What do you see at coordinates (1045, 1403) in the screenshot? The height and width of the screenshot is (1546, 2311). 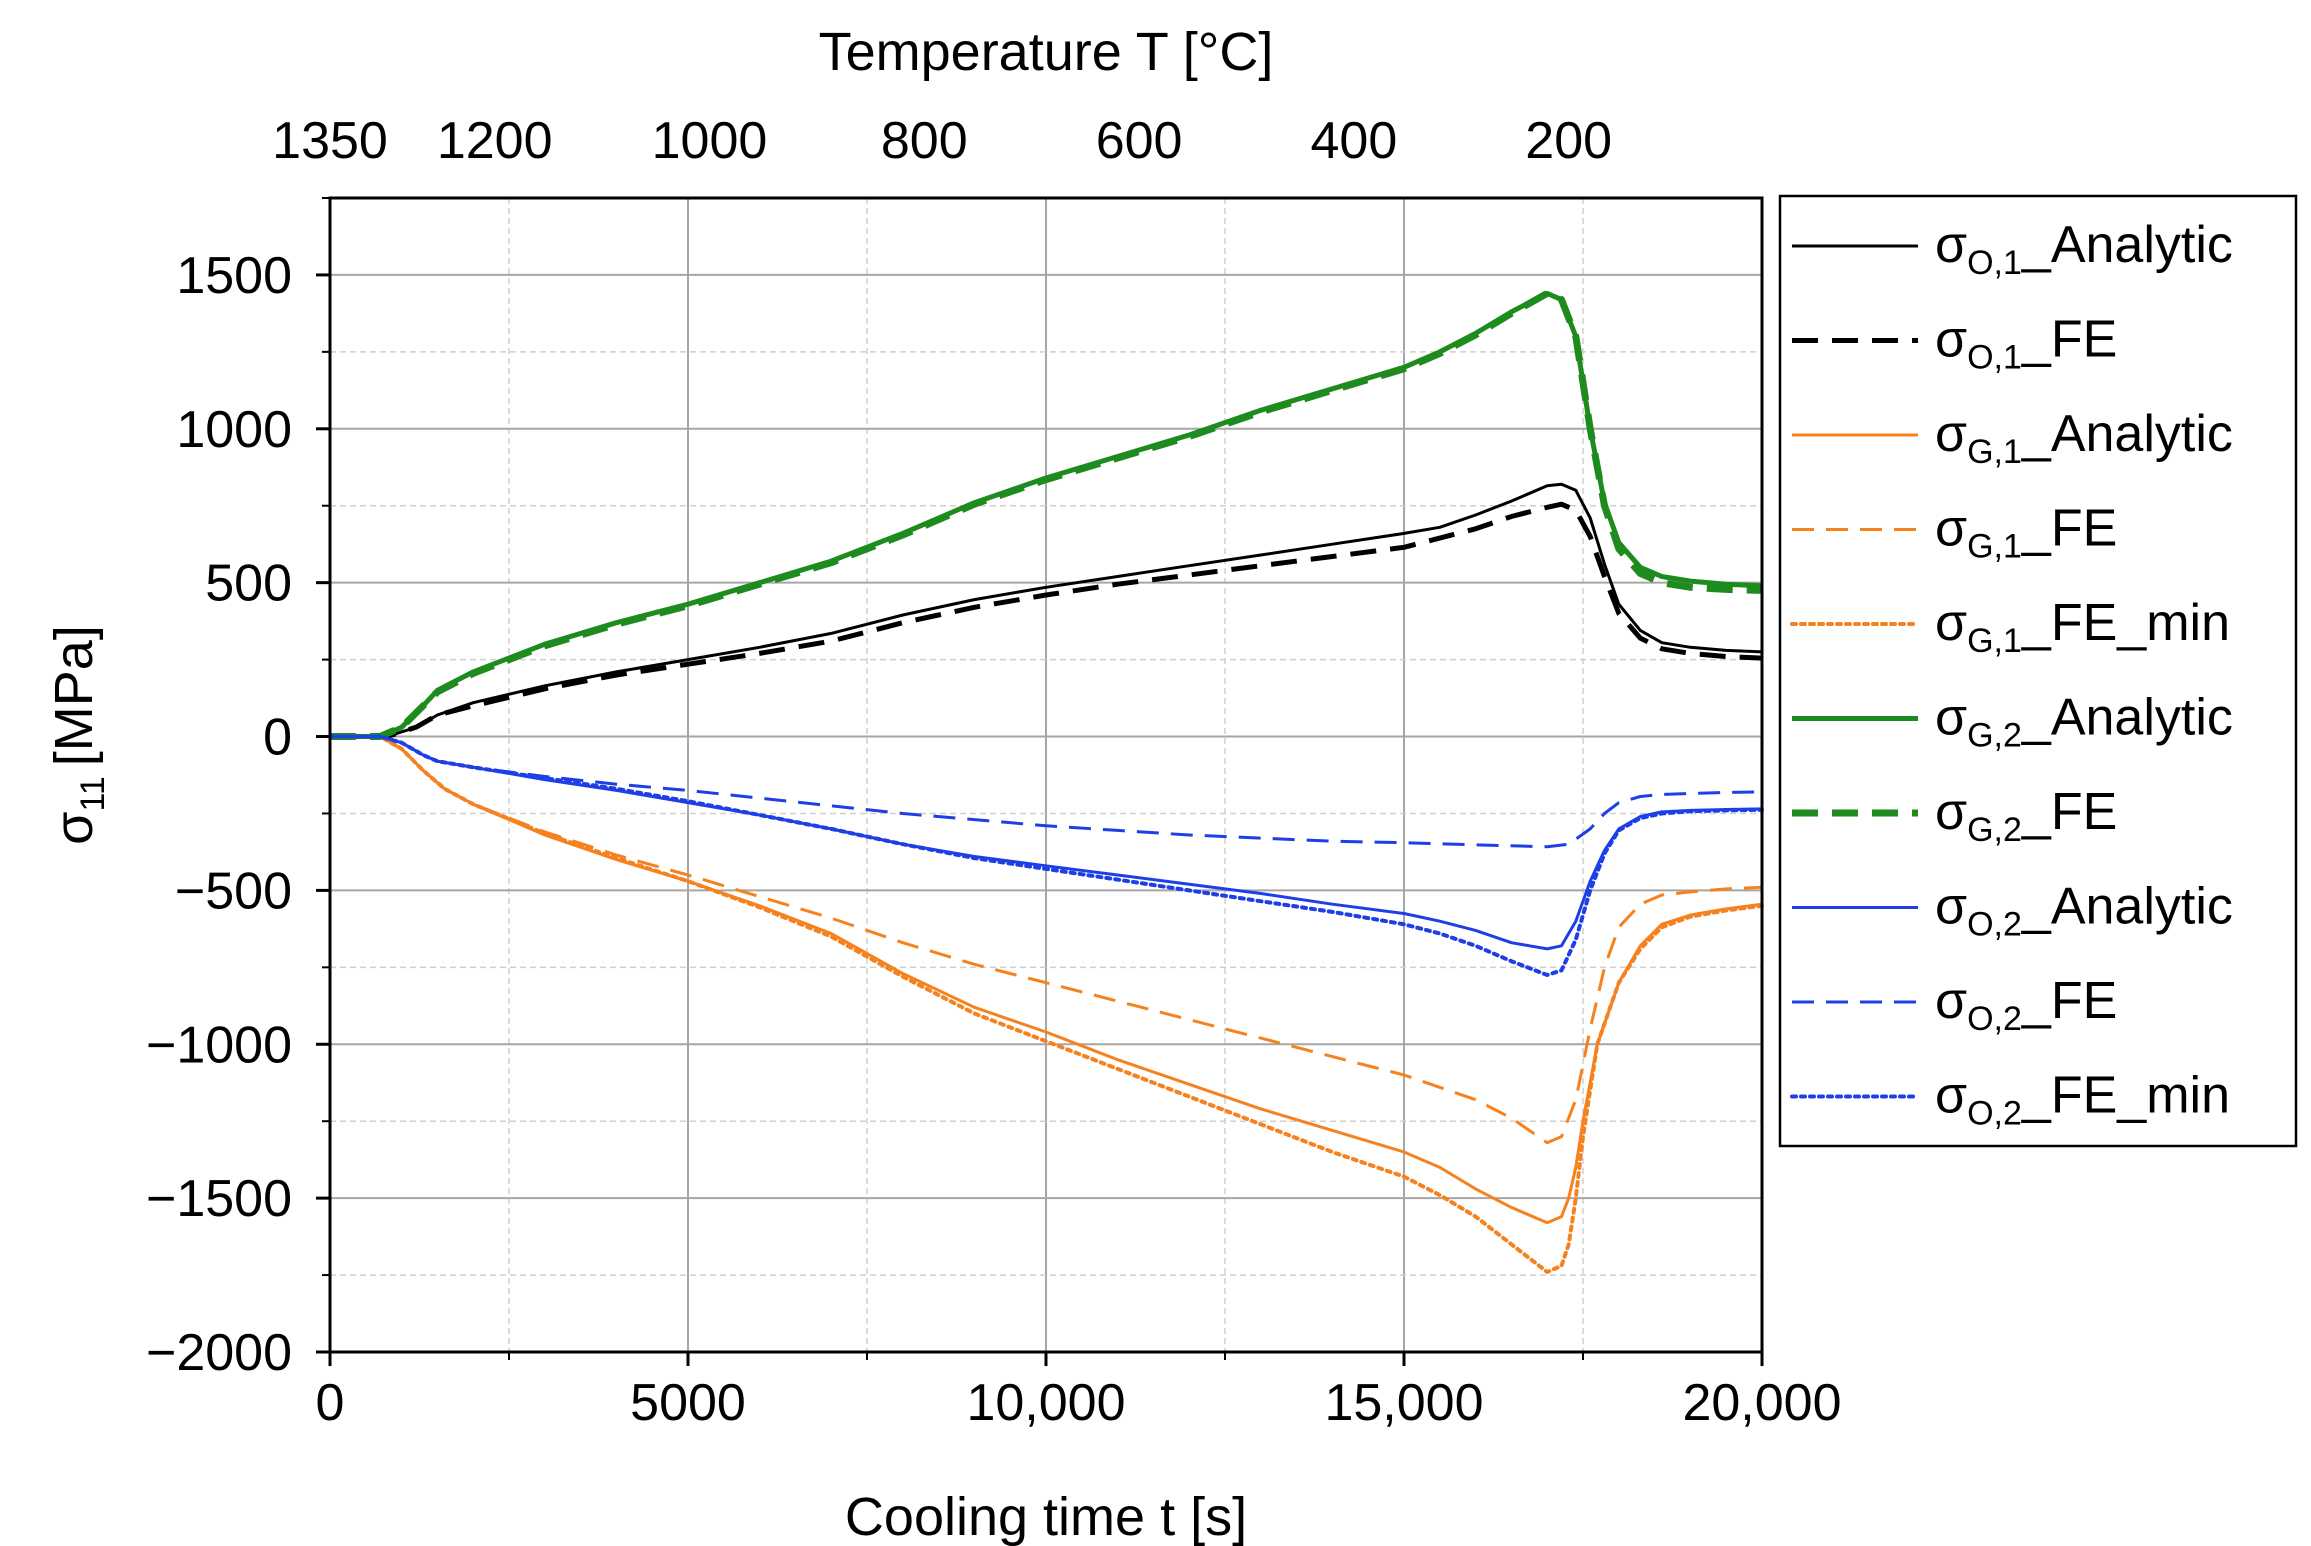 I see `x-tick-label: 10,000` at bounding box center [1045, 1403].